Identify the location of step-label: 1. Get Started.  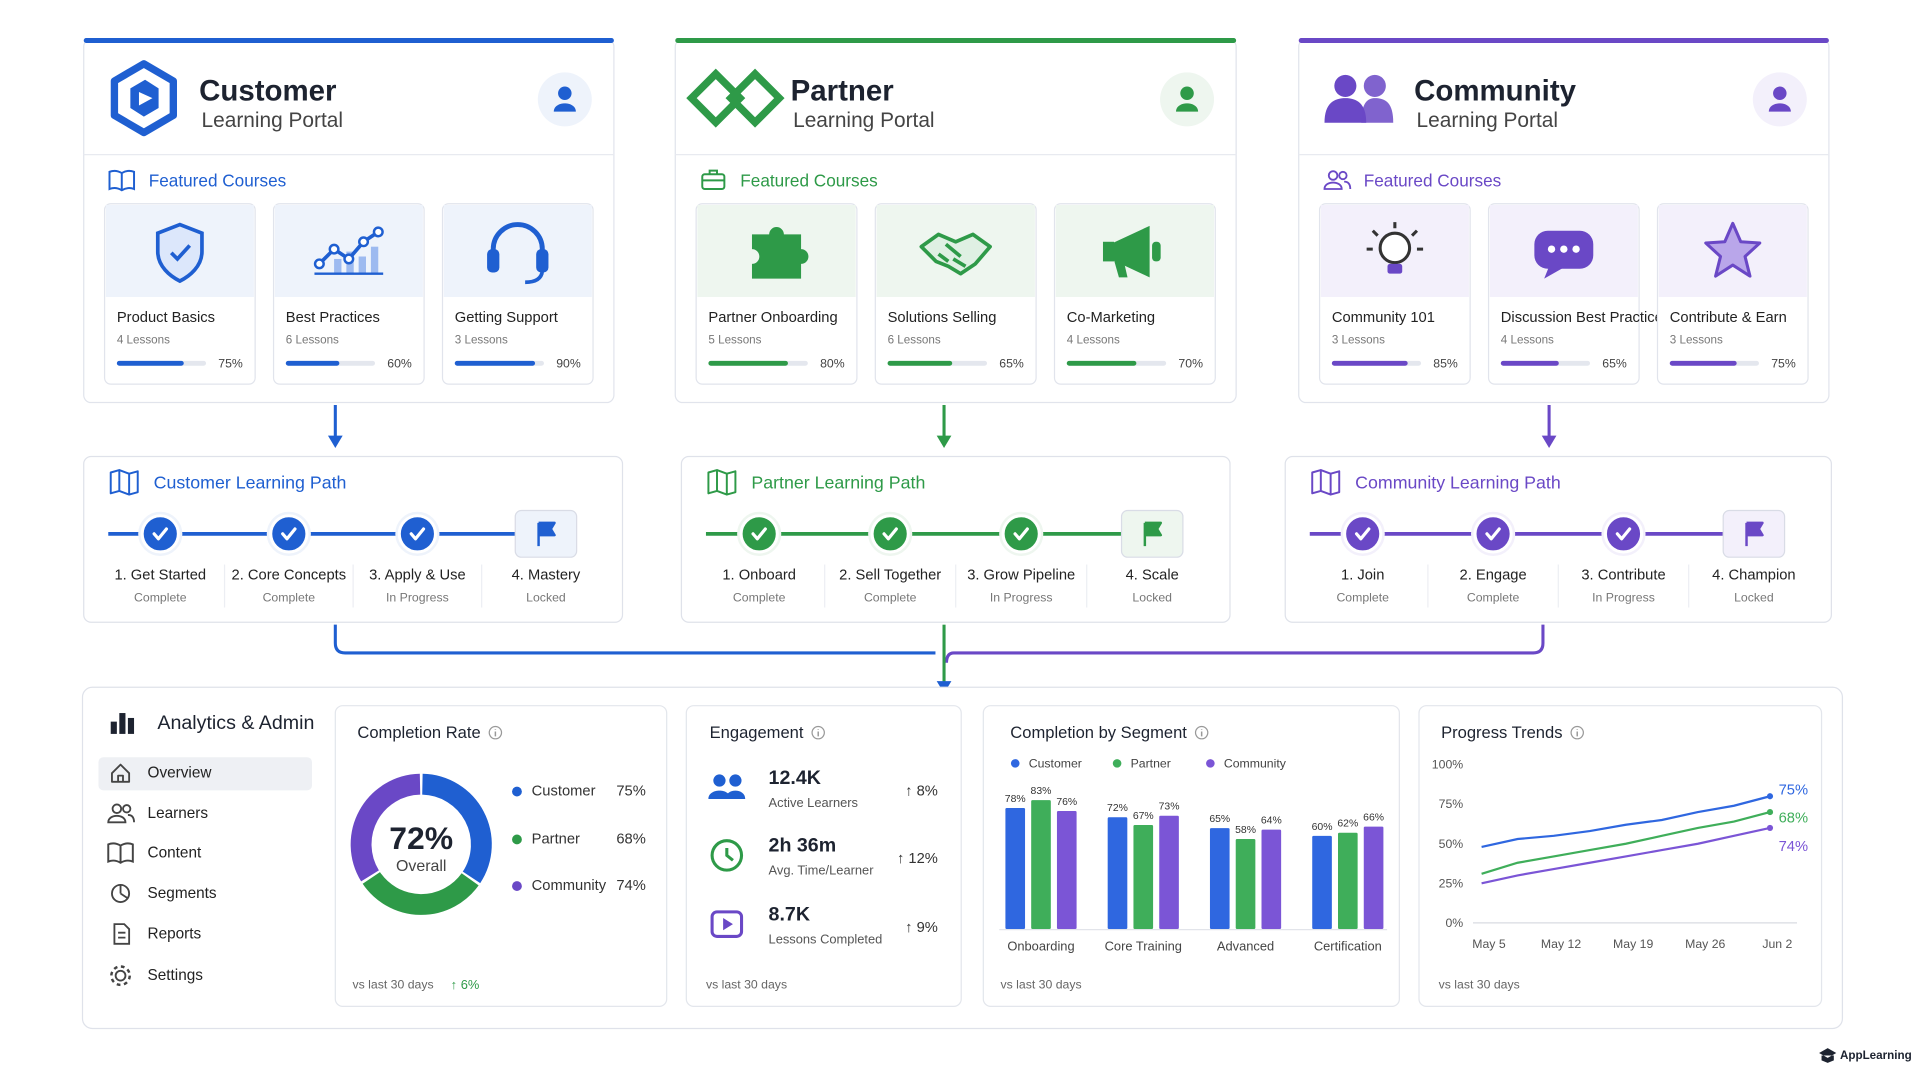
(160, 576).